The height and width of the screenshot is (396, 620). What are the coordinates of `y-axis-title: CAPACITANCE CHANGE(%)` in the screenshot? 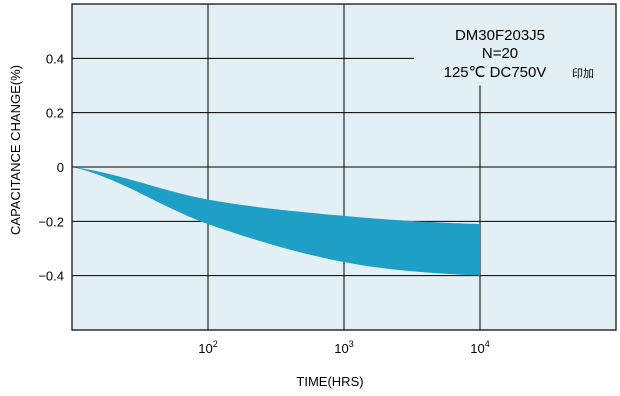 It's located at (15, 150).